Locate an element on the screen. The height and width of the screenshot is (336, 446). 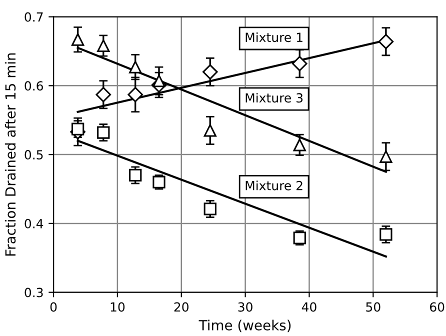
x-tick-label: 60 is located at coordinates (437, 307).